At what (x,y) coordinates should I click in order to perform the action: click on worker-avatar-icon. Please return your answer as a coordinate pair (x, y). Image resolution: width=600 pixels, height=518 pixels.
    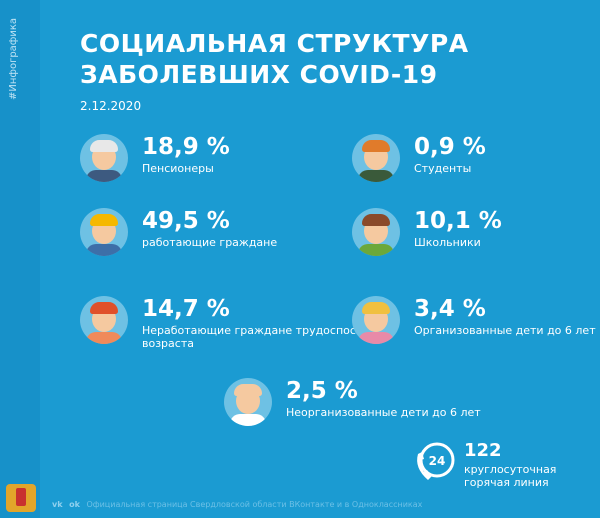
    Looking at the image, I should click on (104, 232).